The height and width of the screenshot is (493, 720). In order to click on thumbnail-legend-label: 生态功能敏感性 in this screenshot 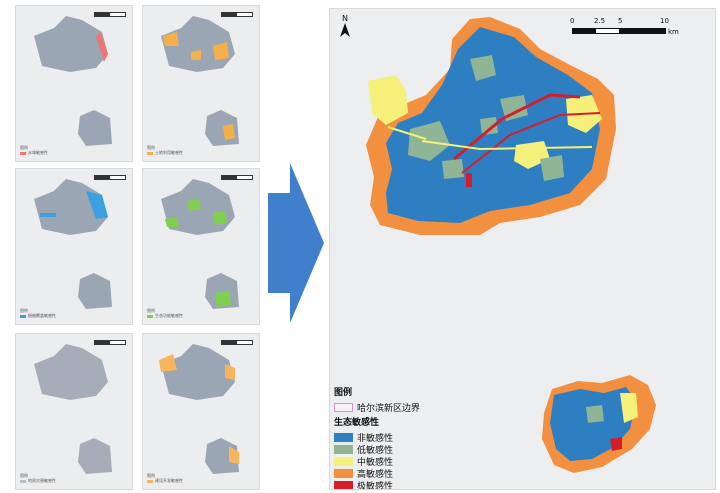, I will do `click(169, 315)`.